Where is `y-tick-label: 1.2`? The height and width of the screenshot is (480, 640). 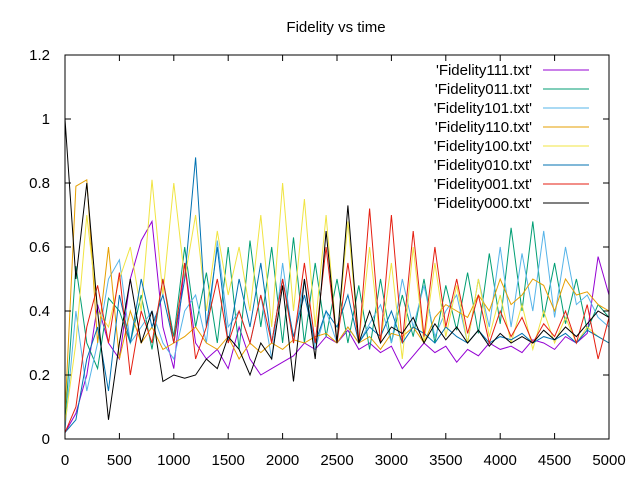 y-tick-label: 1.2 is located at coordinates (39, 55).